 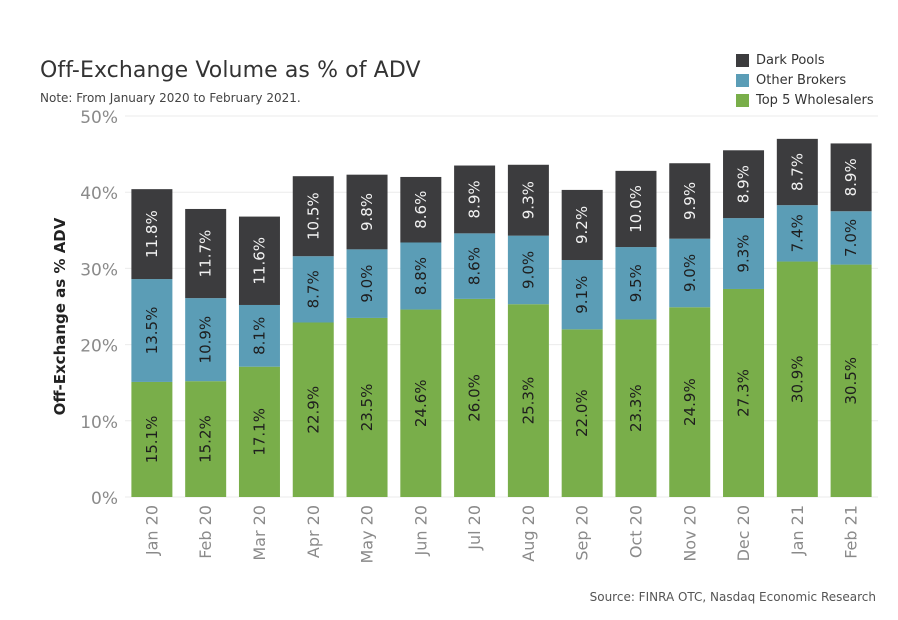 I want to click on data-label-other-brokers: 9.1%, so click(x=582, y=295).